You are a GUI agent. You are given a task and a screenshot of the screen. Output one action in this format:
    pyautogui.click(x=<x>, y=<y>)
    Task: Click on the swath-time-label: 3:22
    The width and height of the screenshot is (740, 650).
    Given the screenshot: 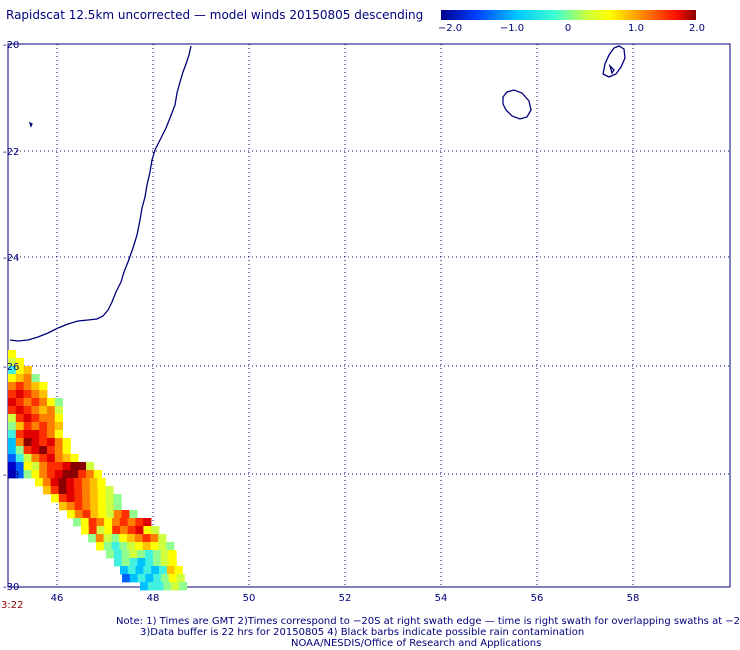 What is the action you would take?
    pyautogui.click(x=12, y=605)
    